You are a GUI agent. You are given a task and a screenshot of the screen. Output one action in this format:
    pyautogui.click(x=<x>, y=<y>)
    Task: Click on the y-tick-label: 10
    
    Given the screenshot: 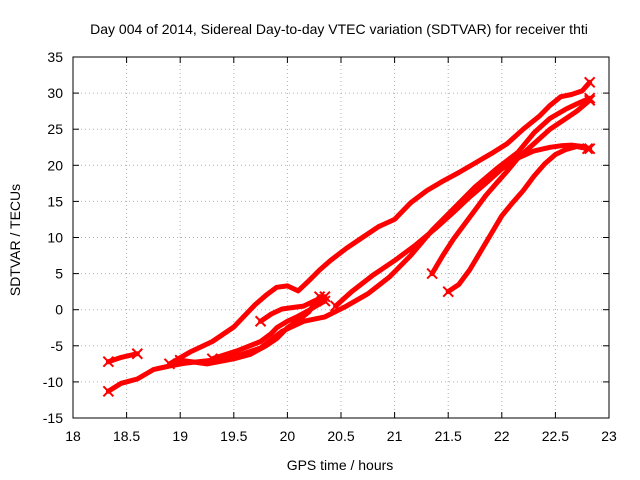 What is the action you would take?
    pyautogui.click(x=55, y=238)
    